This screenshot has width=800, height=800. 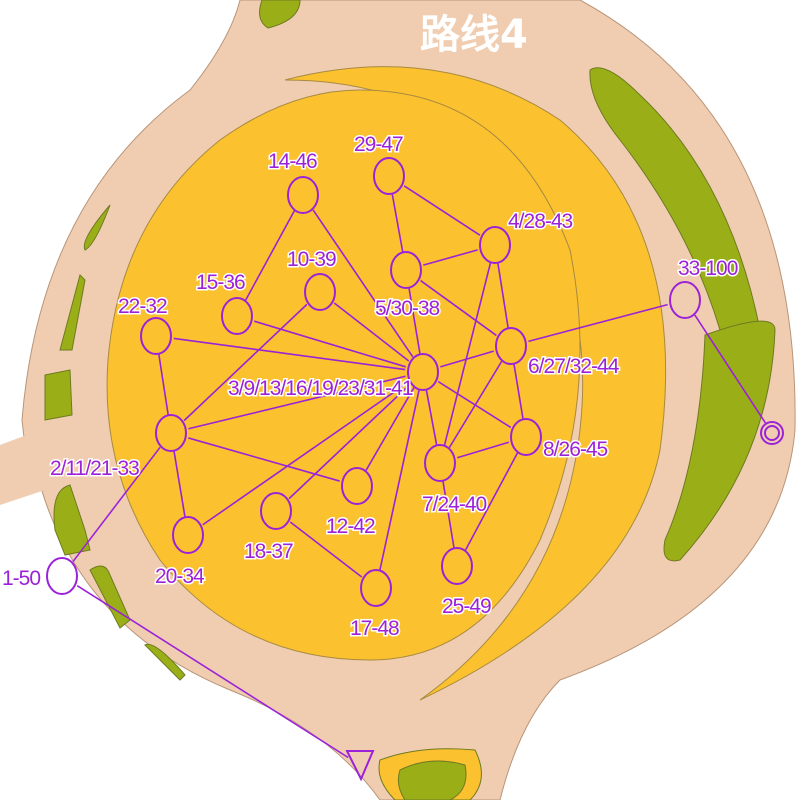 What do you see at coordinates (378, 144) in the screenshot?
I see `control-label: 29-47` at bounding box center [378, 144].